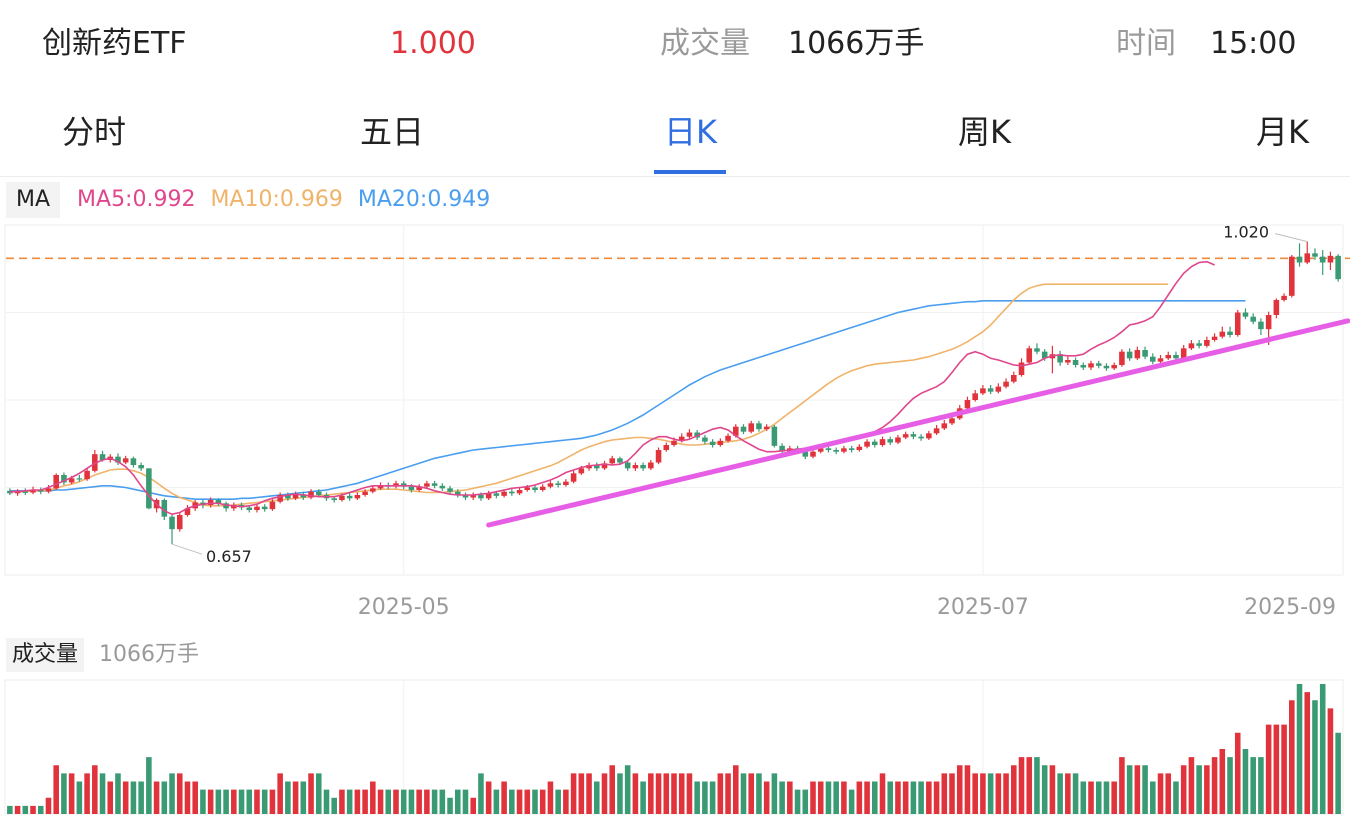 The image size is (1350, 820). Describe the element at coordinates (276, 199) in the screenshot. I see `ma10-value: MA10:0.969` at that location.